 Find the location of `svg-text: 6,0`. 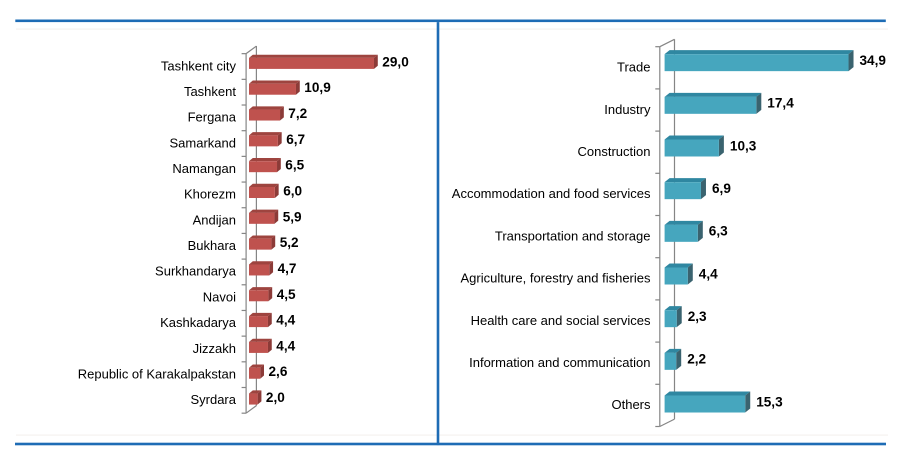

svg-text: 6,0 is located at coordinates (292, 191).